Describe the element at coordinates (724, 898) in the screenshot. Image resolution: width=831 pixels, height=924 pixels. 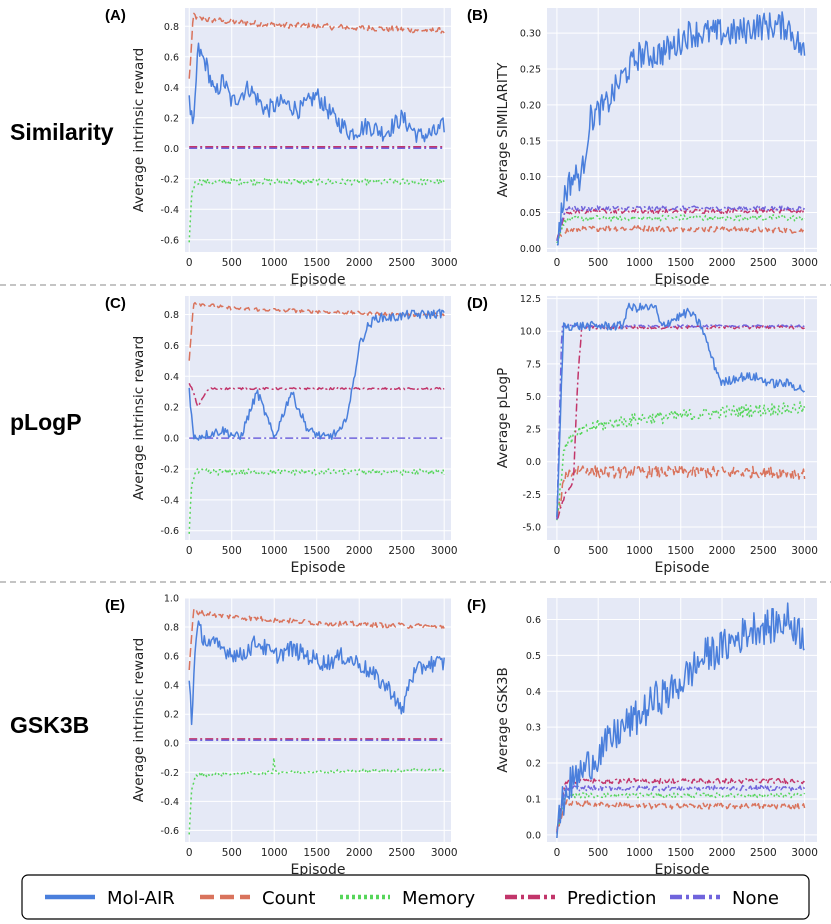
I see `legend-item-none: None` at that location.